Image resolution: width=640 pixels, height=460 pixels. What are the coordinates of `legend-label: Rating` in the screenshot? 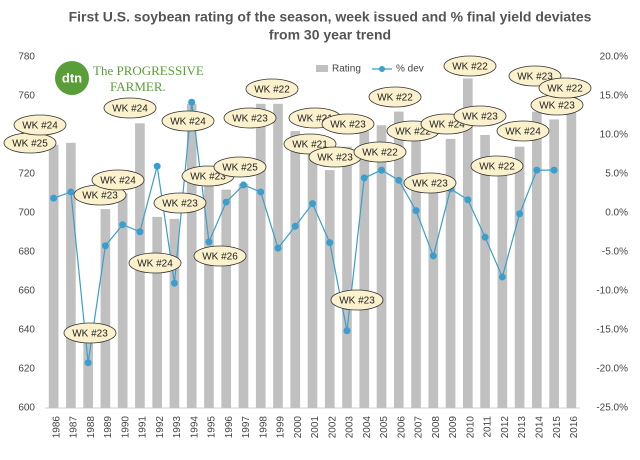 It's located at (346, 69).